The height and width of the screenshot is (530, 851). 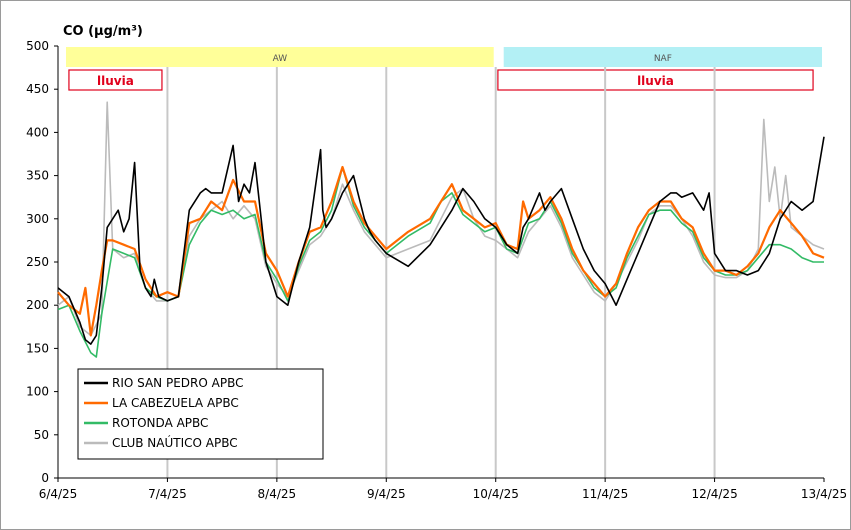 I want to click on rain-label-1: lluvia, so click(x=655, y=81).